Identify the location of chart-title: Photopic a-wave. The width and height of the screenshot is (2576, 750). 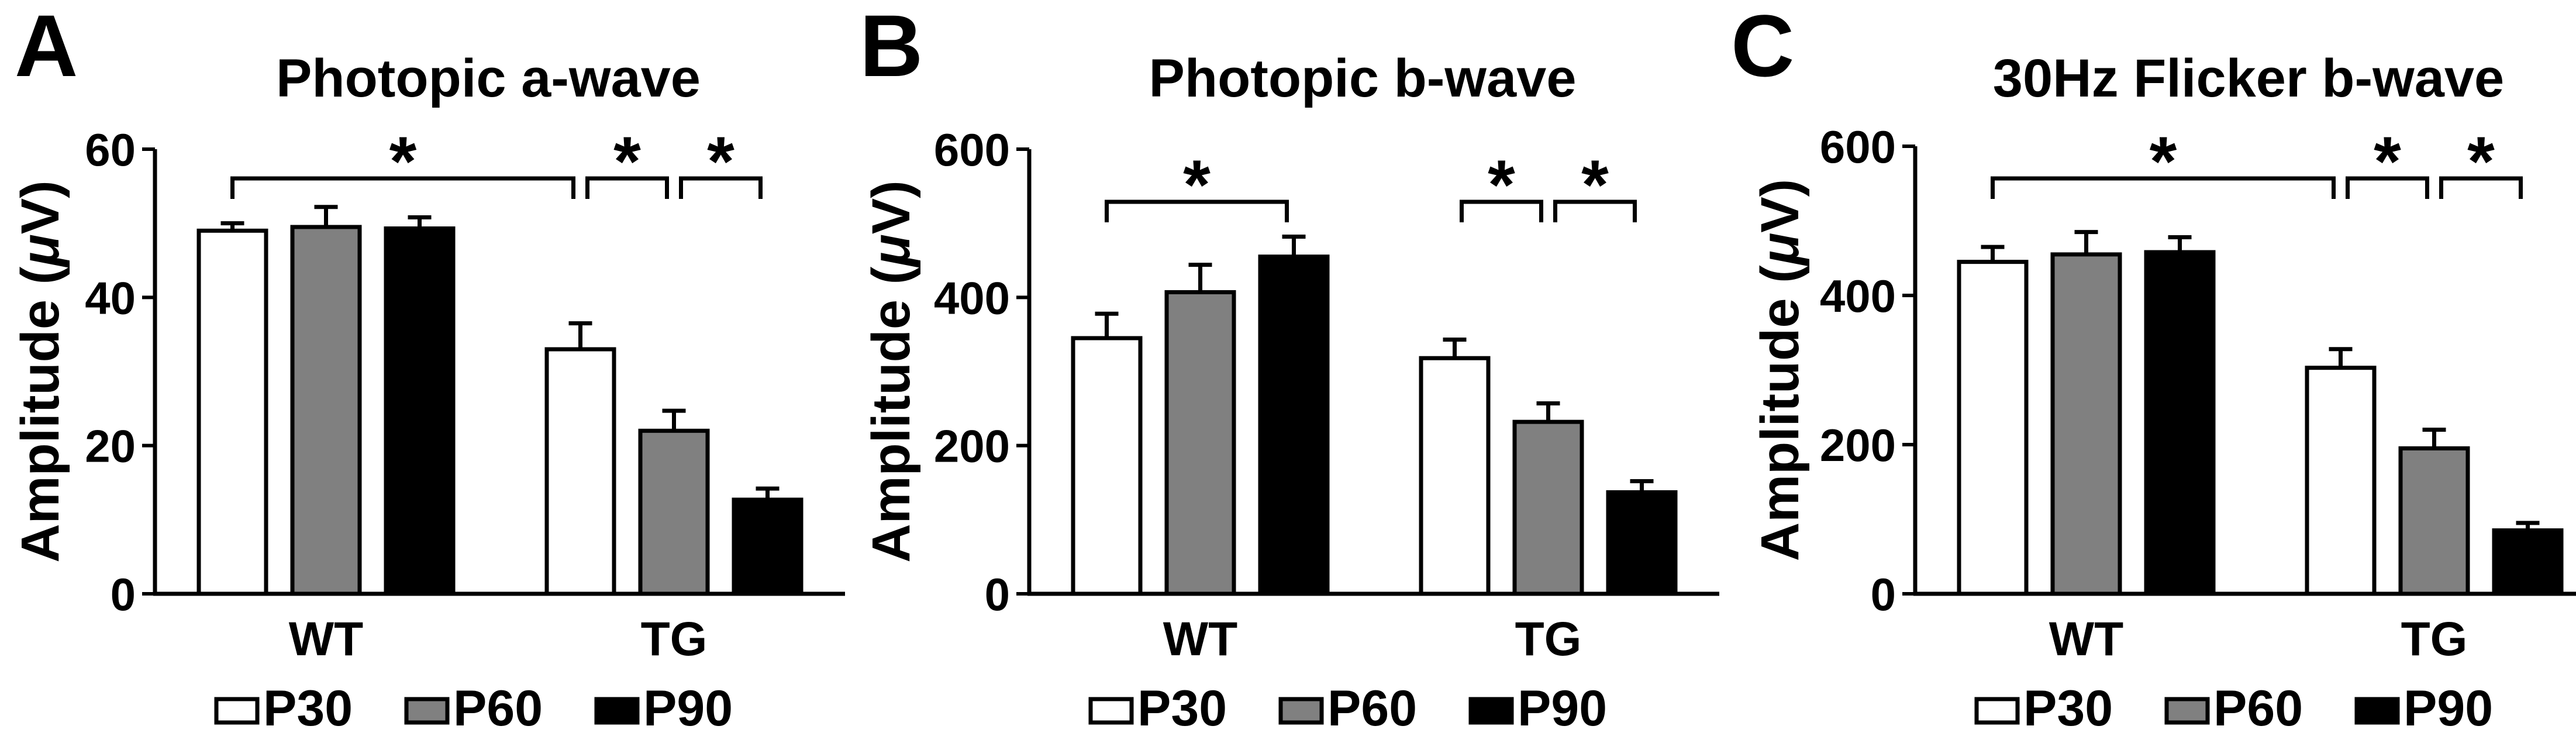
(489, 78).